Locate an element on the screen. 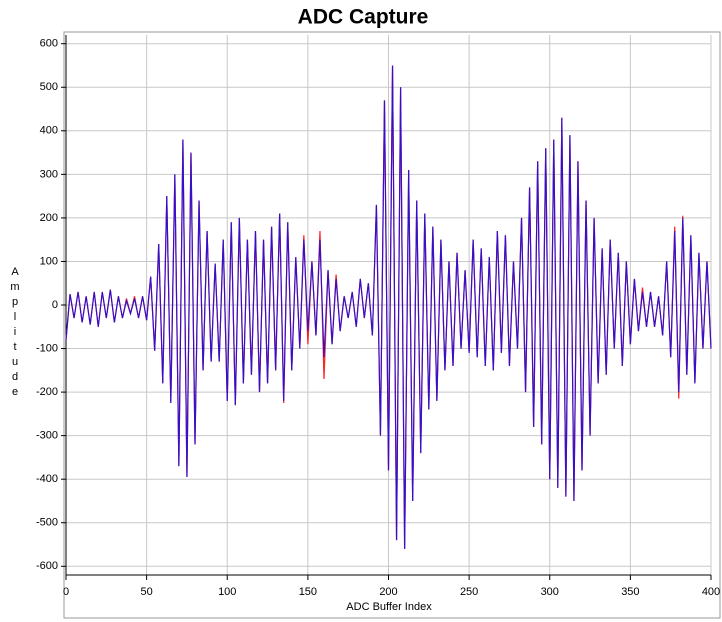 Image resolution: width=722 pixels, height=622 pixels. y-tick-label: -600 is located at coordinates (47, 566).